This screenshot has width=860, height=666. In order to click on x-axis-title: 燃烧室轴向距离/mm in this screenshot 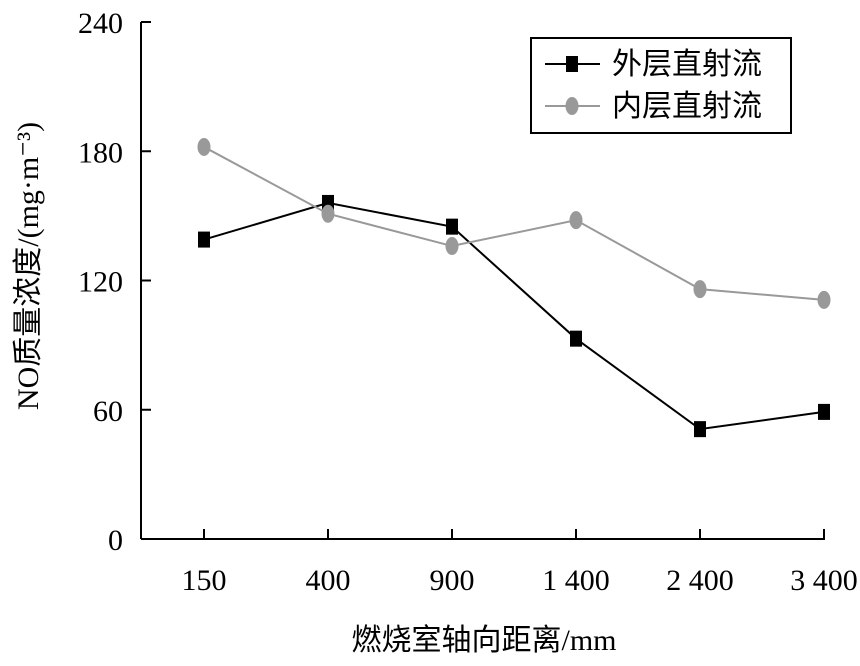, I will do `click(483, 640)`.